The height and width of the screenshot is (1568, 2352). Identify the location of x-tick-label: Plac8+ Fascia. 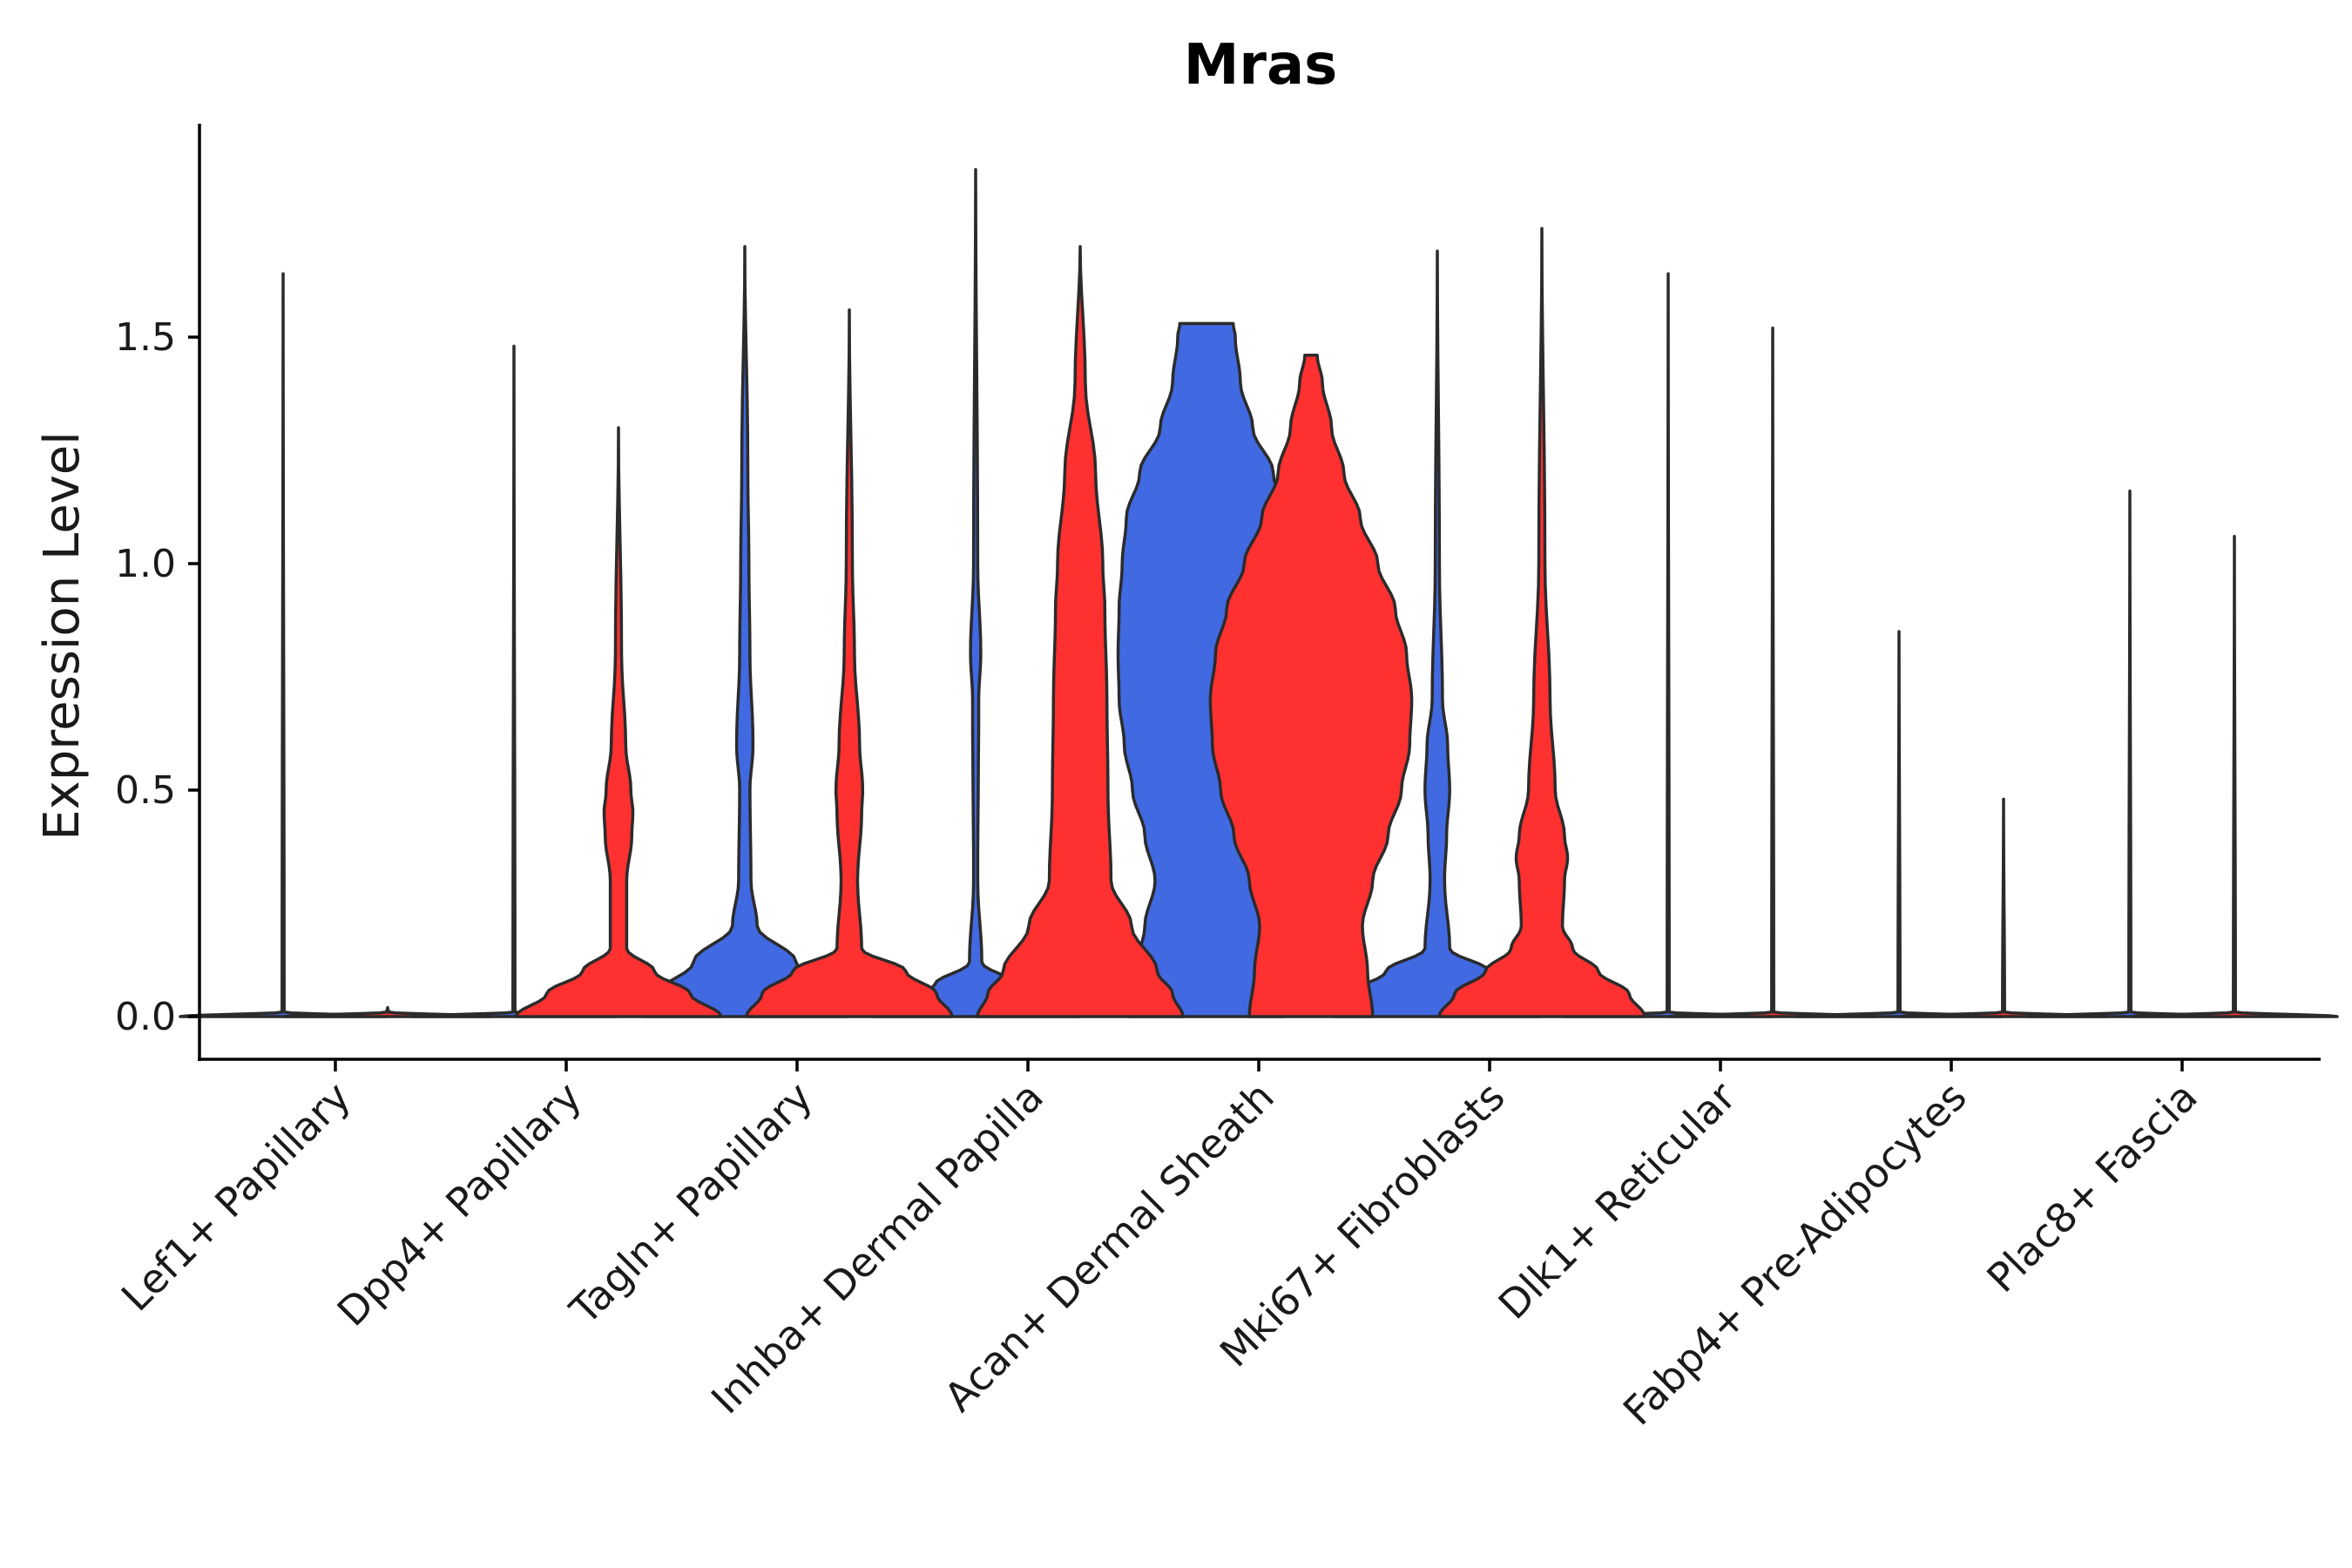
(2092, 1187).